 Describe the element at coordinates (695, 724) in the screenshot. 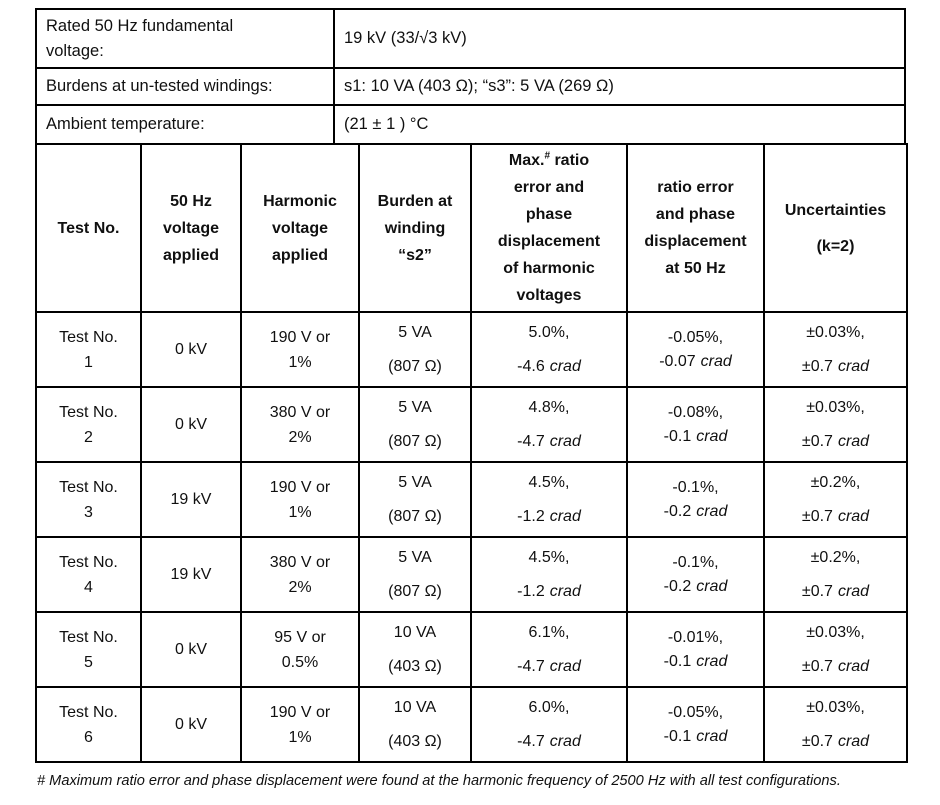

I see `cell-text: -0.05%, -0.1 crad` at that location.